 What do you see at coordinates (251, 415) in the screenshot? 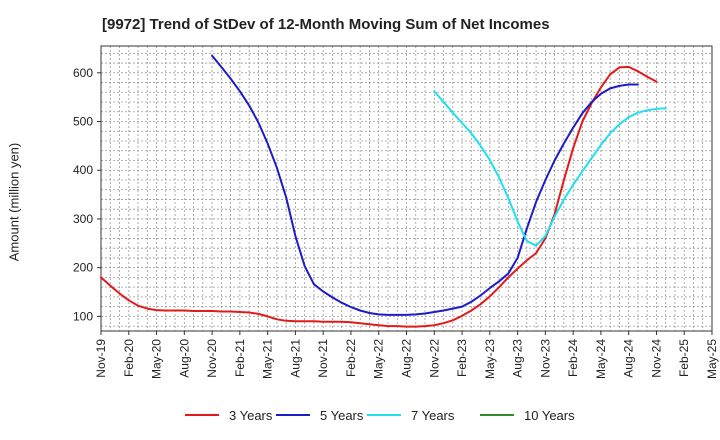
I see `legend-label: 3 Years` at bounding box center [251, 415].